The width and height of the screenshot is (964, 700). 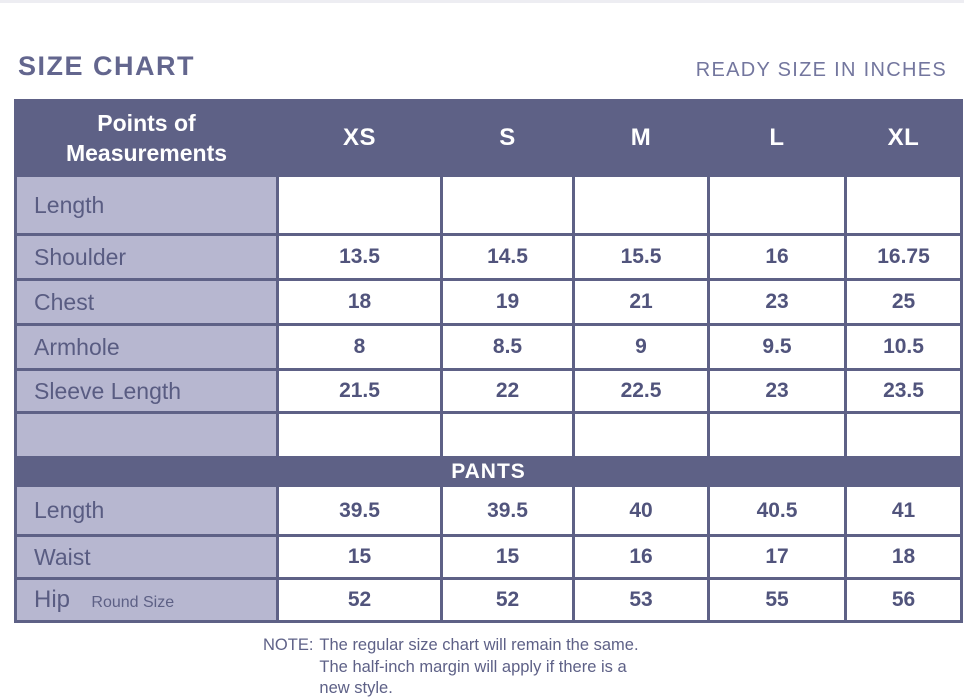 I want to click on units-label: READY SIZE IN INCHES, so click(x=821, y=70).